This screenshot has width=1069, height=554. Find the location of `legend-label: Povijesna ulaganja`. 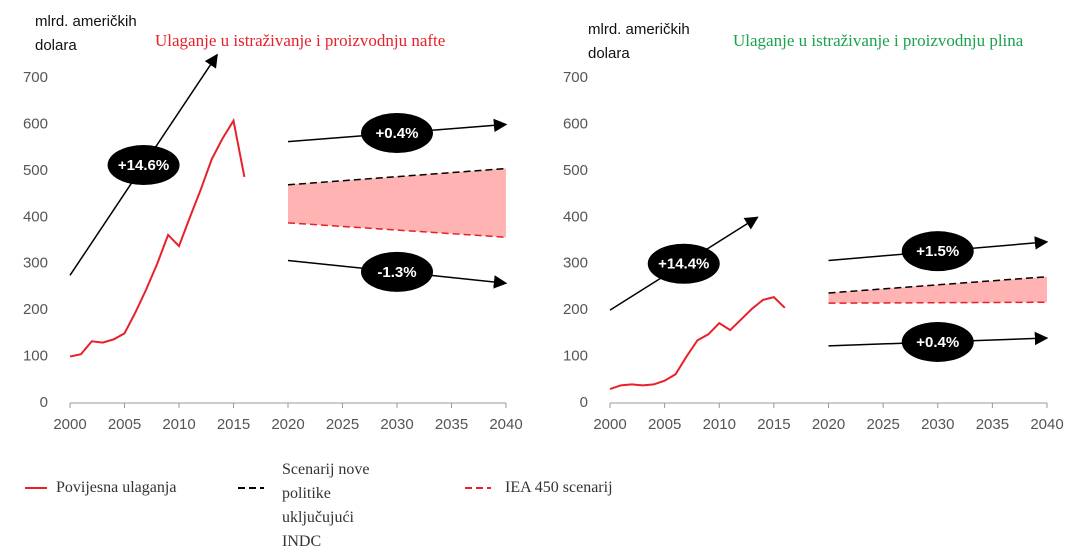

legend-label: Povijesna ulaganja is located at coordinates (116, 487).